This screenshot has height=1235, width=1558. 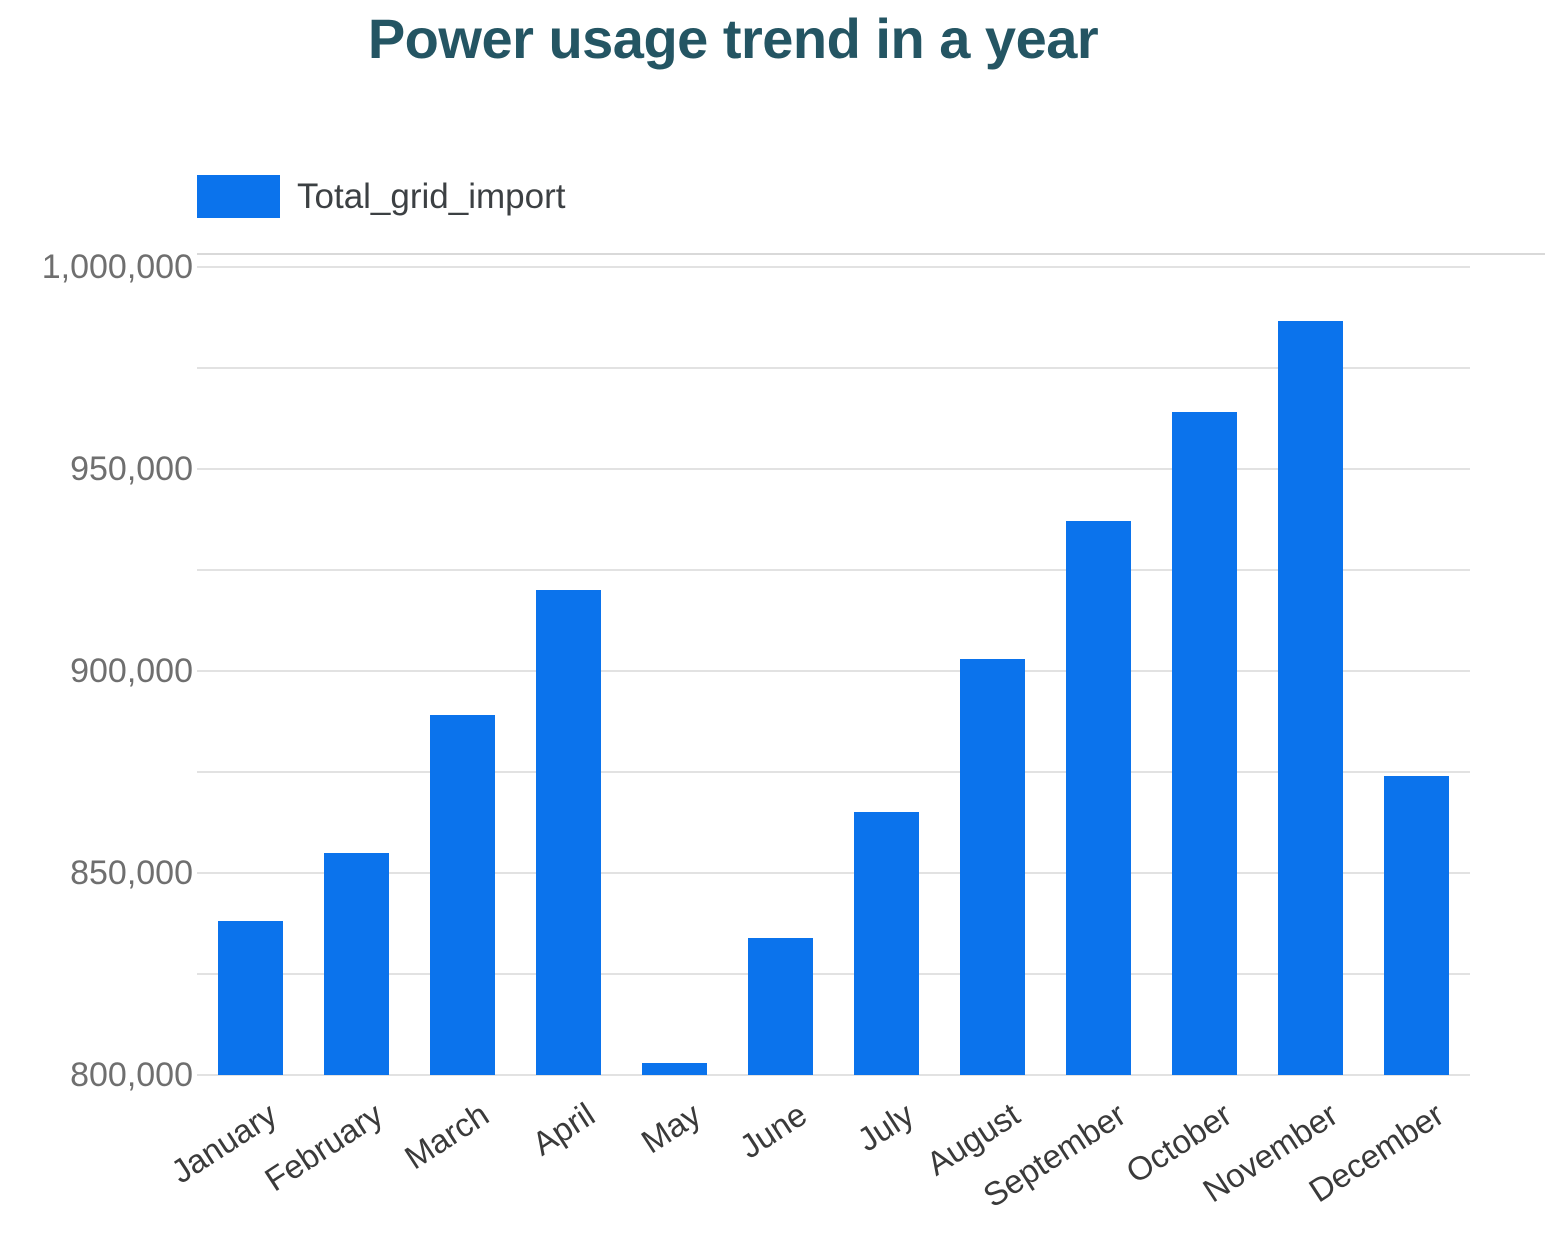 I want to click on plot-top-border, so click(x=871, y=254).